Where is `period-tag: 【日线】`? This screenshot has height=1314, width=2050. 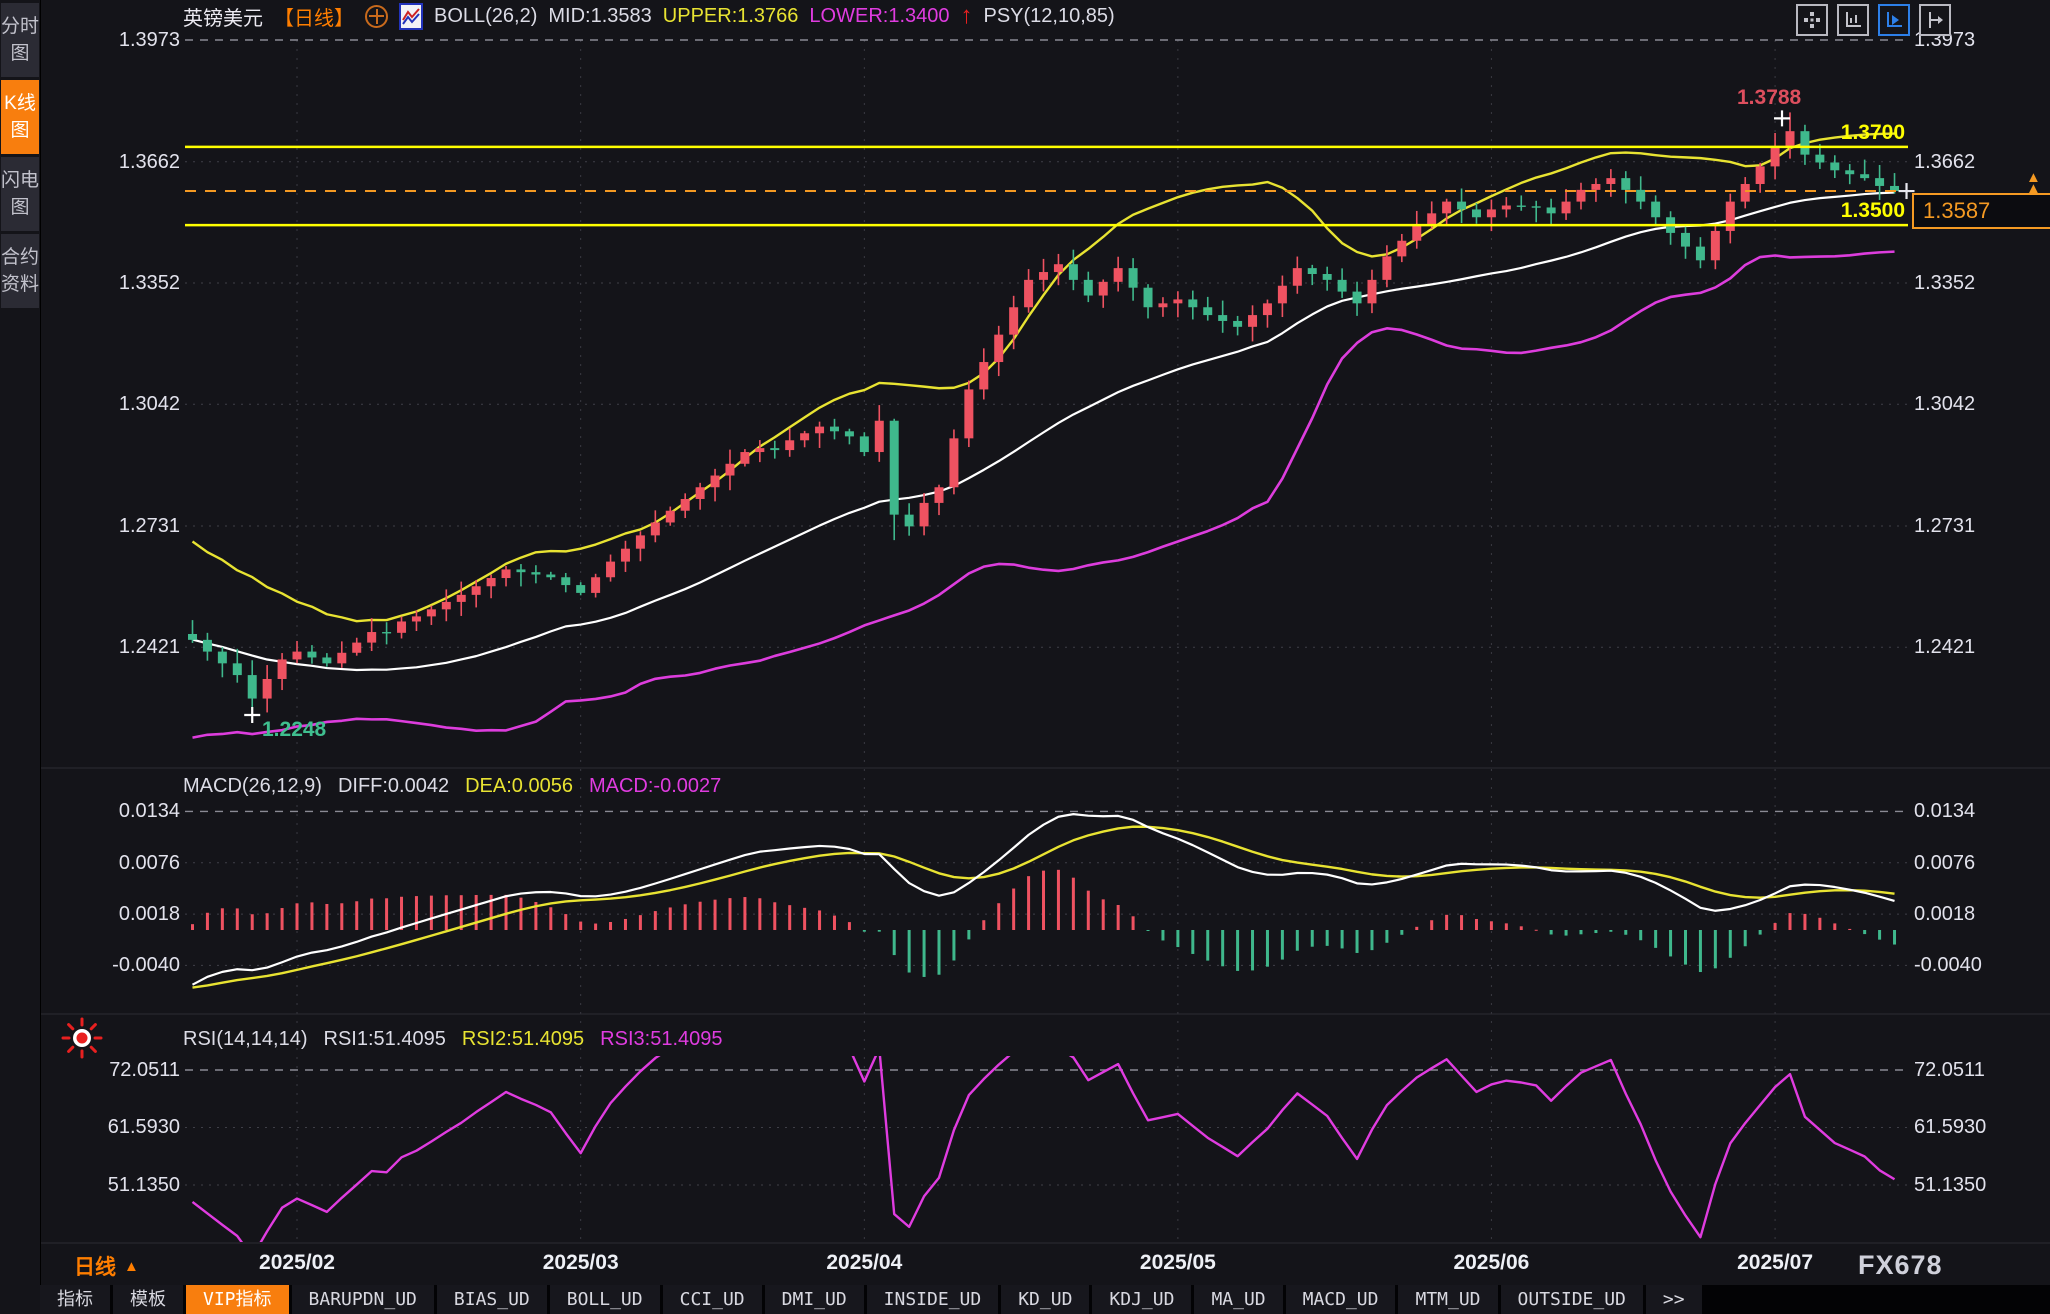
period-tag: 【日线】 is located at coordinates (314, 18).